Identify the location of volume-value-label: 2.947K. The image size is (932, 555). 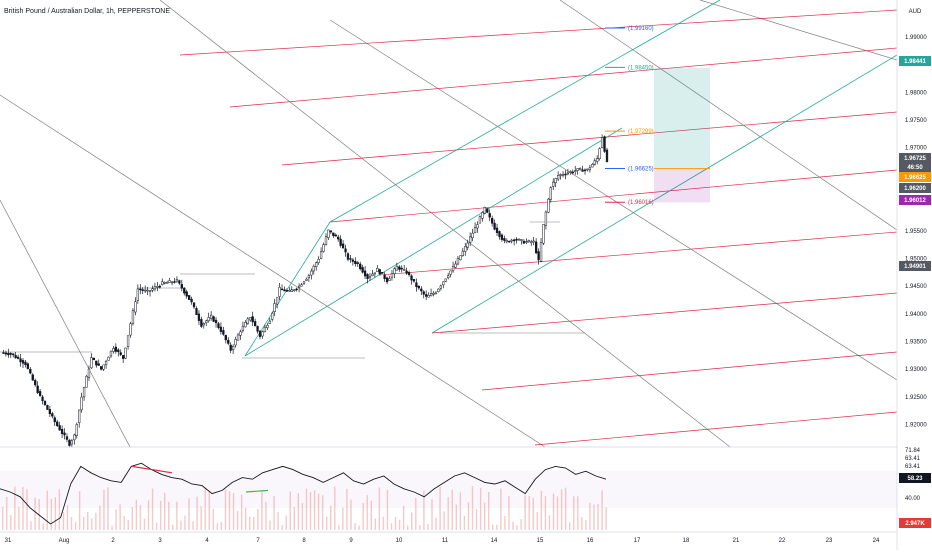
(915, 524).